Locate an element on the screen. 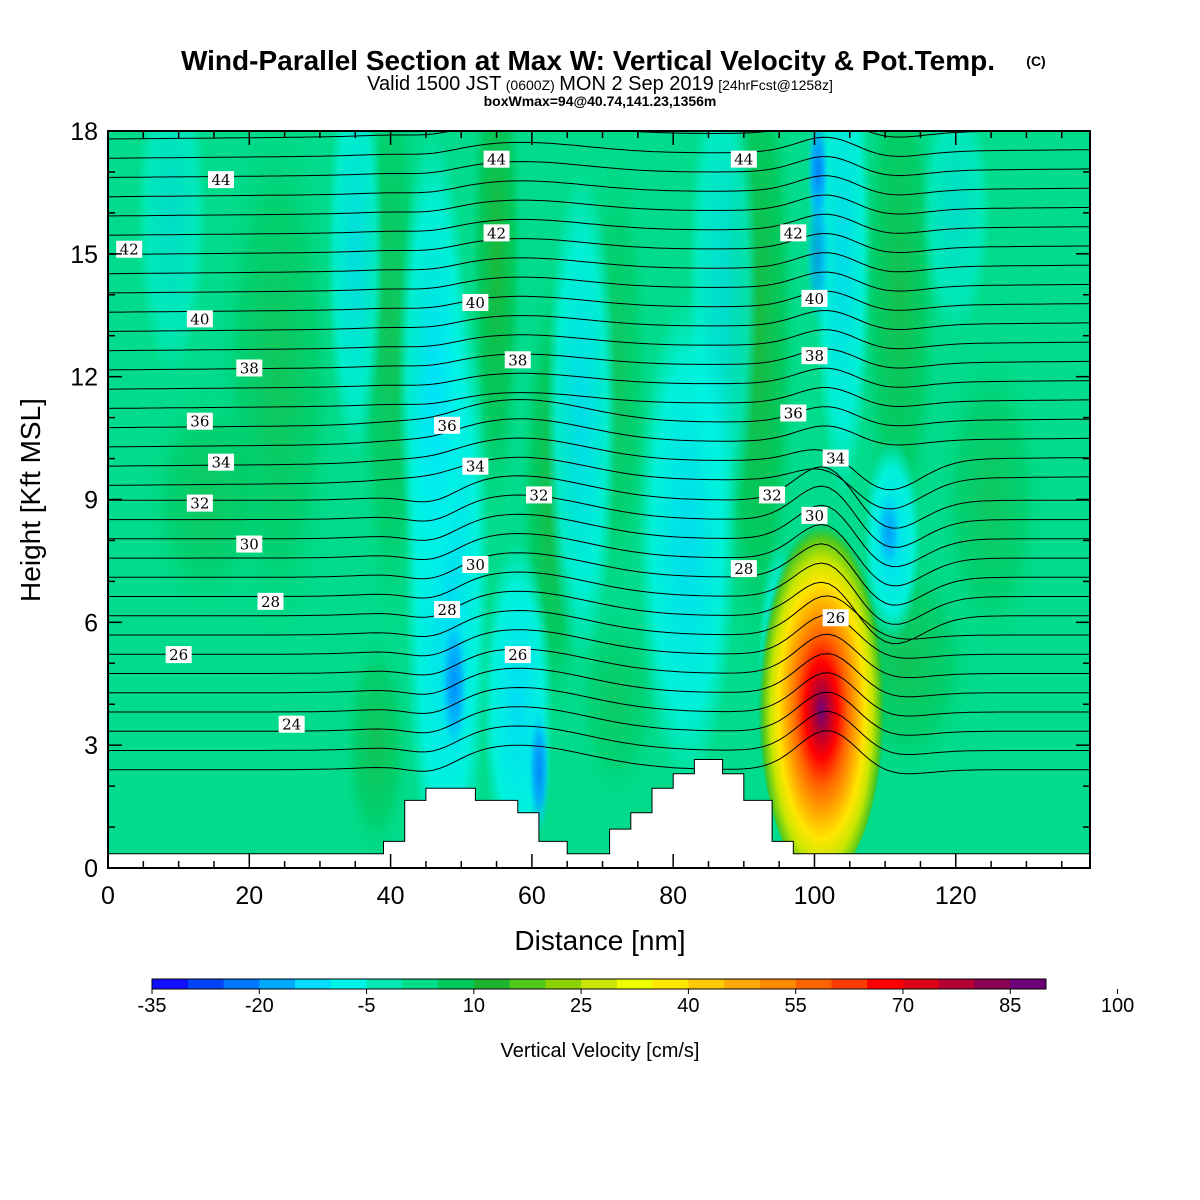 The height and width of the screenshot is (1200, 1200). y-tick-label: 0 is located at coordinates (91, 869).